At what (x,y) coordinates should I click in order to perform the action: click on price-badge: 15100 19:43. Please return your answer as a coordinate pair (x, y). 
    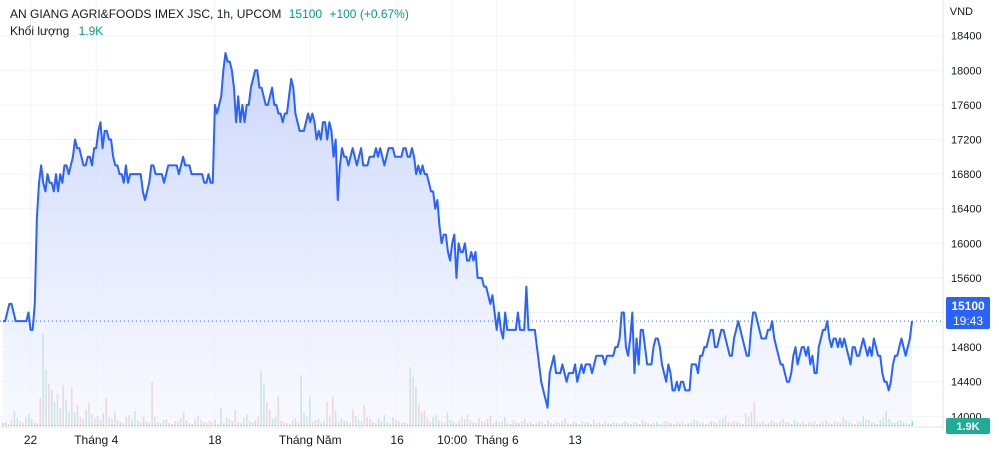
    Looking at the image, I should click on (968, 313).